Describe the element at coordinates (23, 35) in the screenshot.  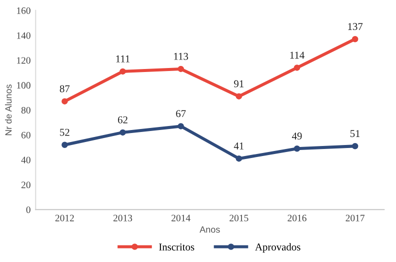
I see `y-tick-label: 140` at that location.